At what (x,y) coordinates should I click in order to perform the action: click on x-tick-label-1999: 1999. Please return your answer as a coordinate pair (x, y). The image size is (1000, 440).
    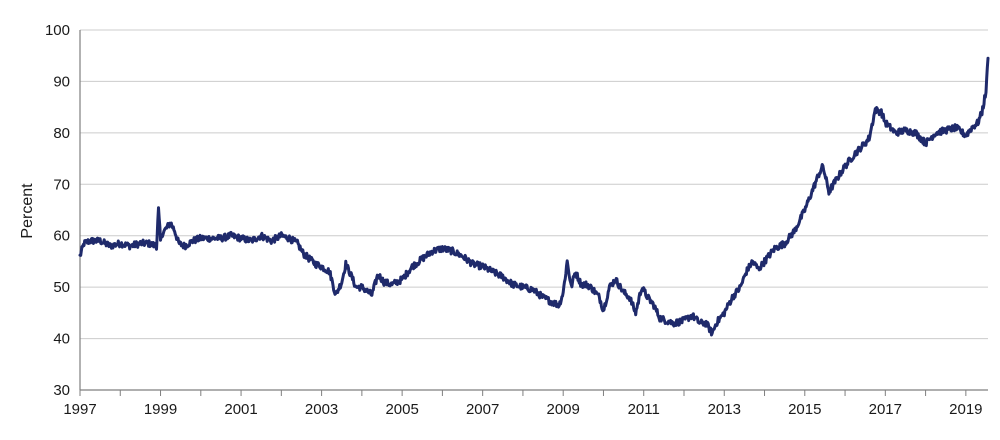
    Looking at the image, I should click on (160, 409).